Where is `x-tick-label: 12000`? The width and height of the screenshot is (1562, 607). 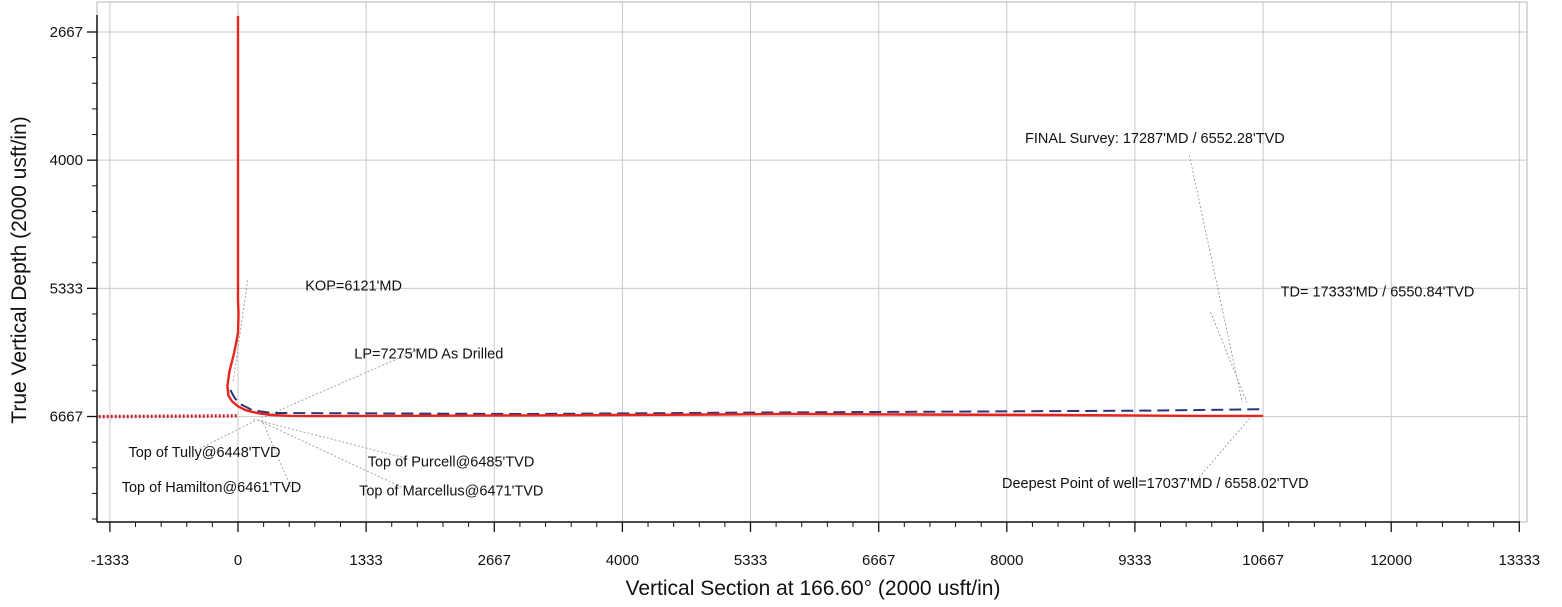
x-tick-label: 12000 is located at coordinates (1391, 560).